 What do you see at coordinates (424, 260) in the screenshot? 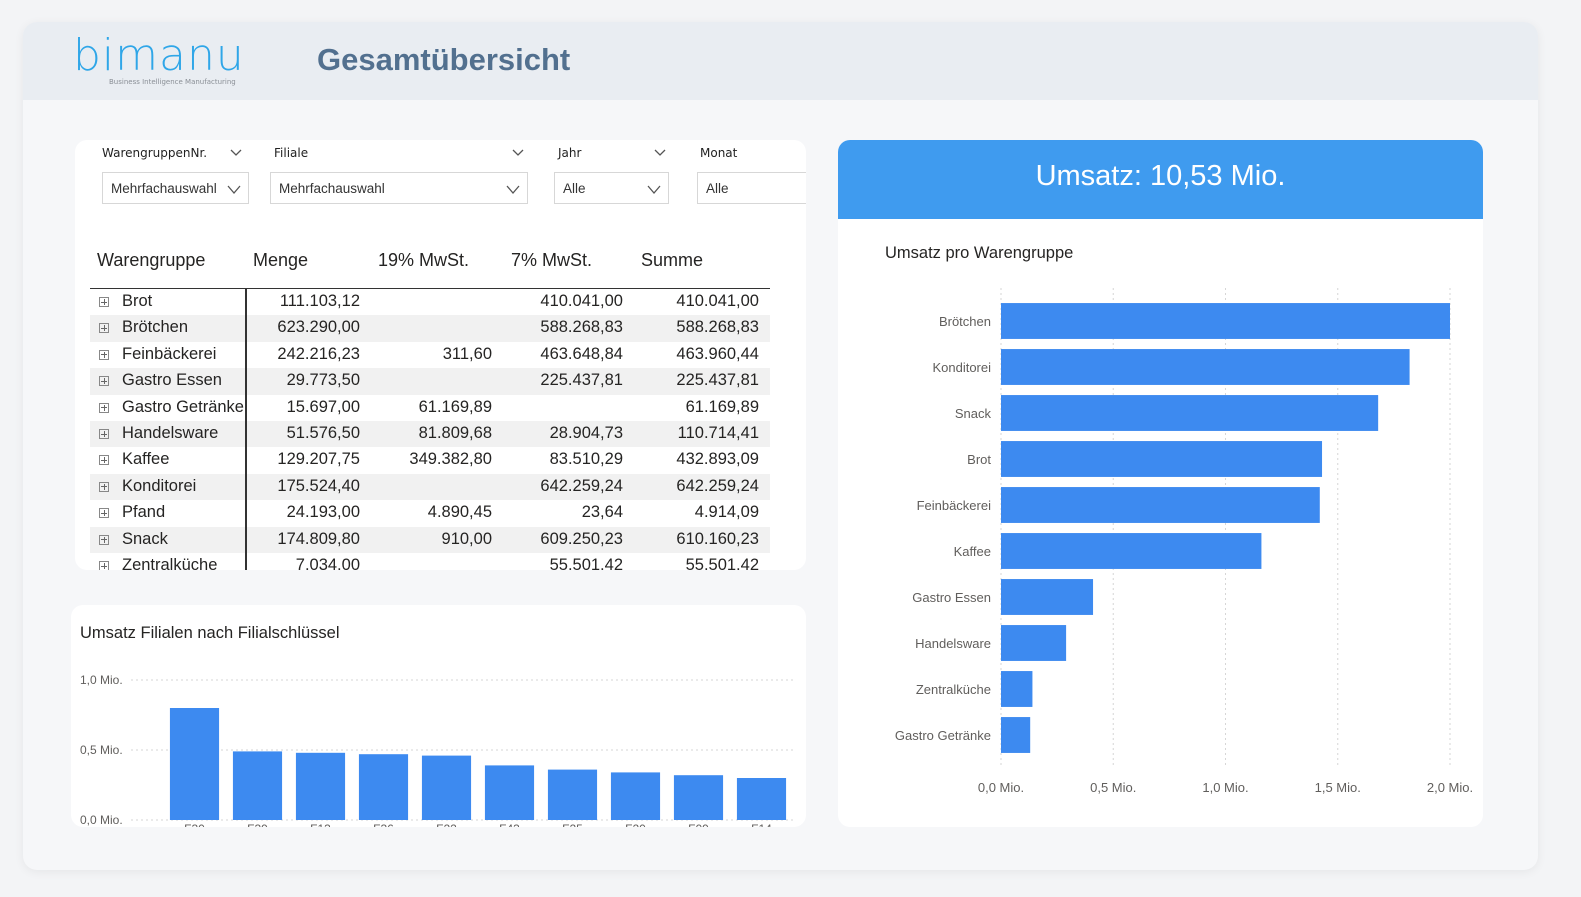
I see `column-header-19-mwst: 19% MwSt.` at bounding box center [424, 260].